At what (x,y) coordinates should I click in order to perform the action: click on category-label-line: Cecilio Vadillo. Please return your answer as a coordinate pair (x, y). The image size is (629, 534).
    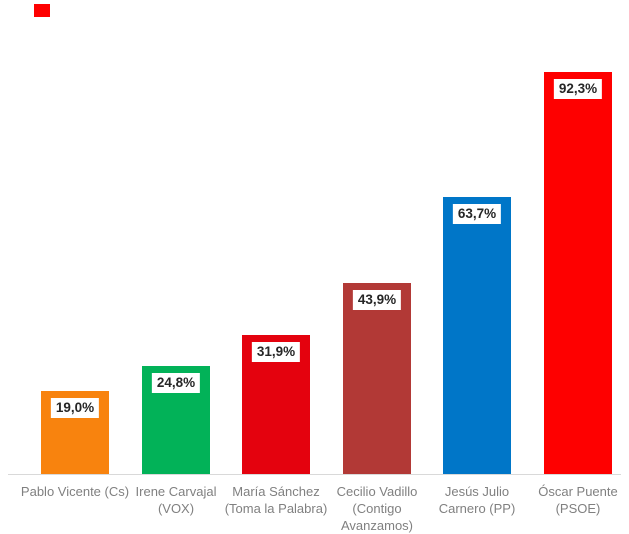
    Looking at the image, I should click on (377, 491).